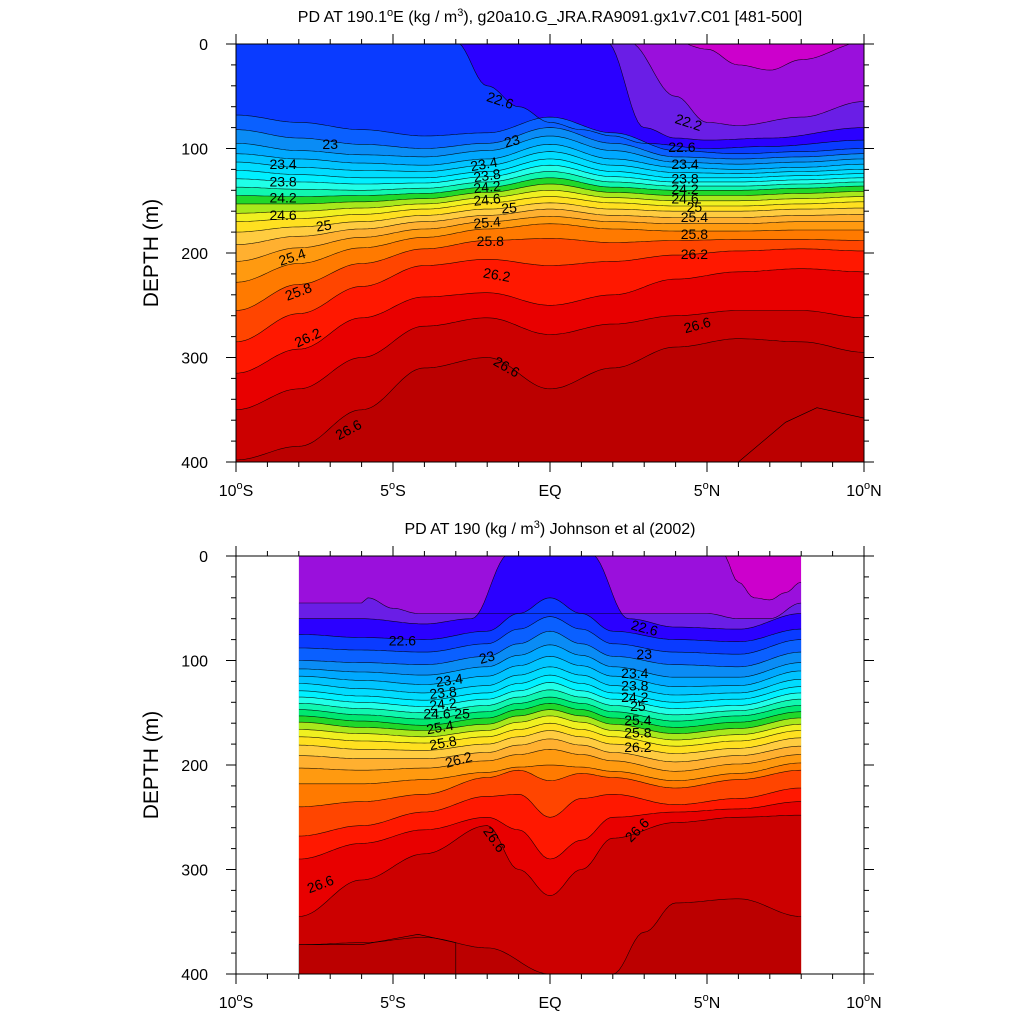 This screenshot has width=1024, height=1024. I want to click on no-data-right, so click(832, 765).